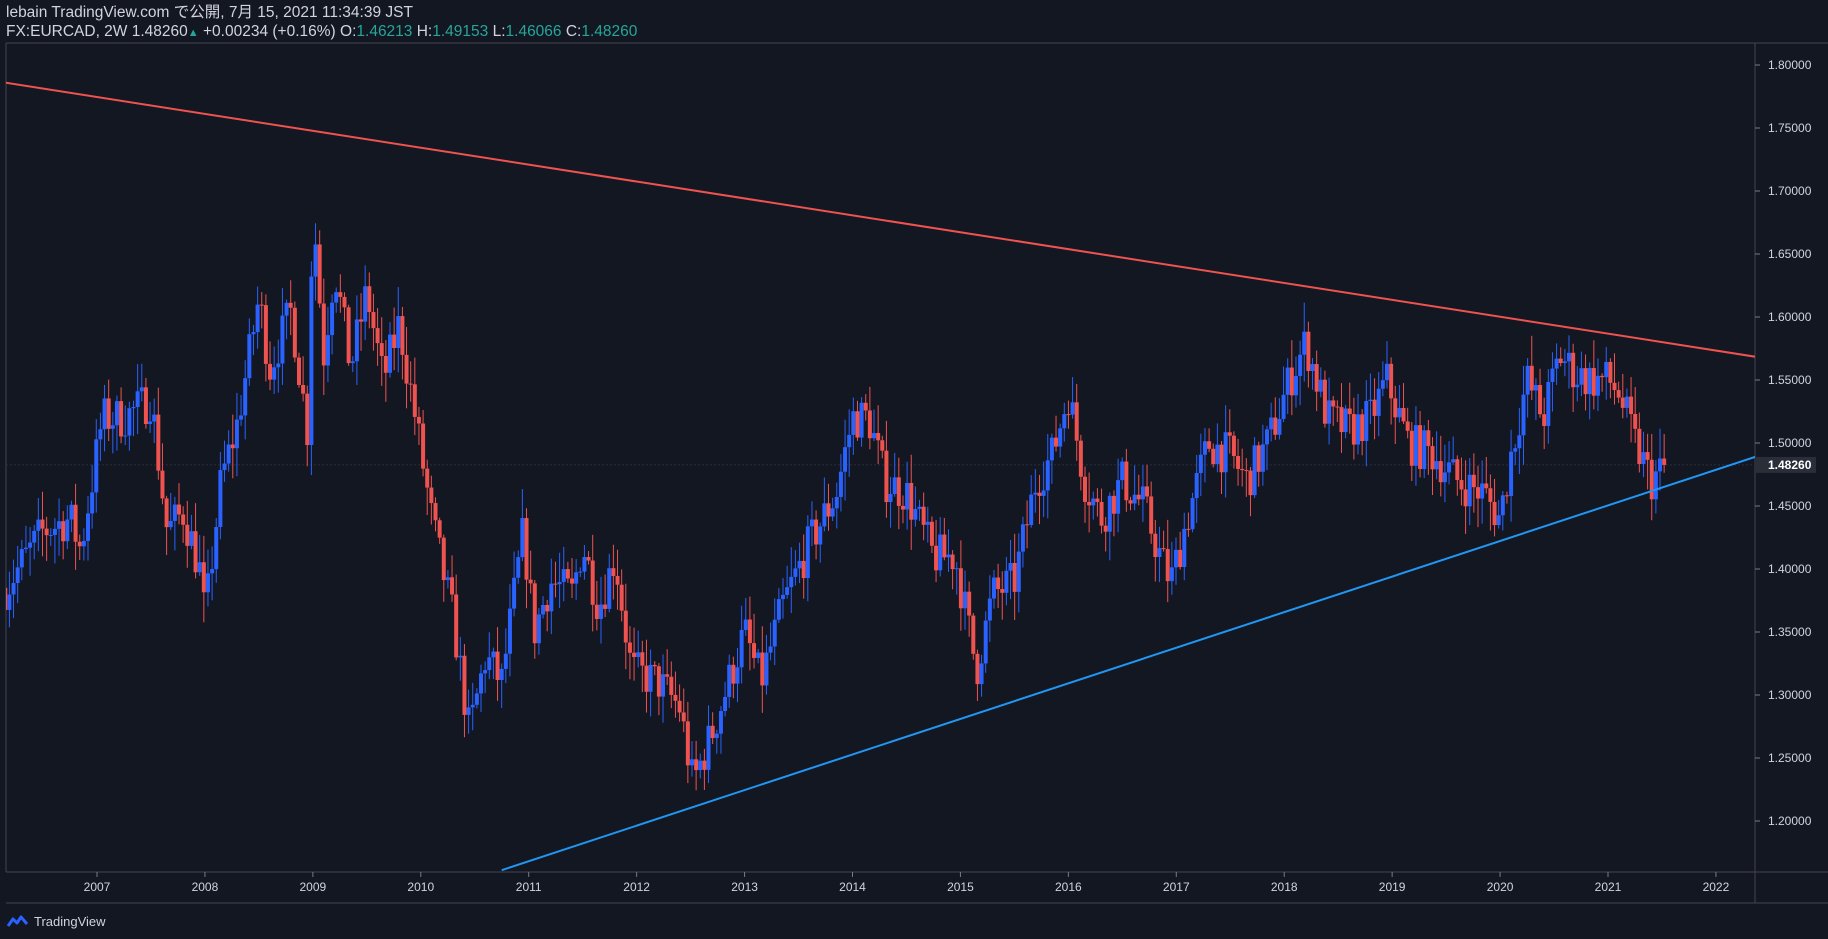  Describe the element at coordinates (744, 887) in the screenshot. I see `time-tick-label: 2013` at that location.